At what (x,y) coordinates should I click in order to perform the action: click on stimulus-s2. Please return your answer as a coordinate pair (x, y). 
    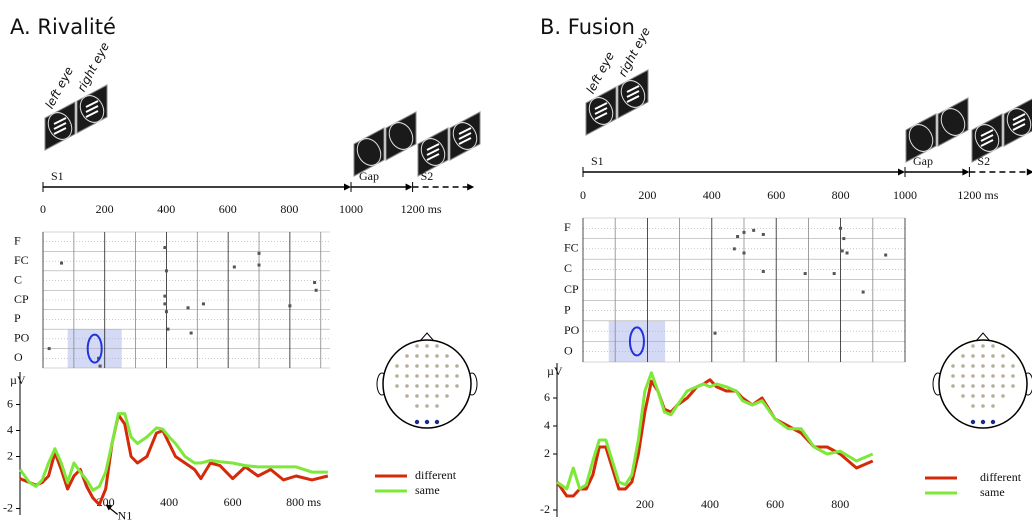
    Looking at the image, I should click on (1017, 122).